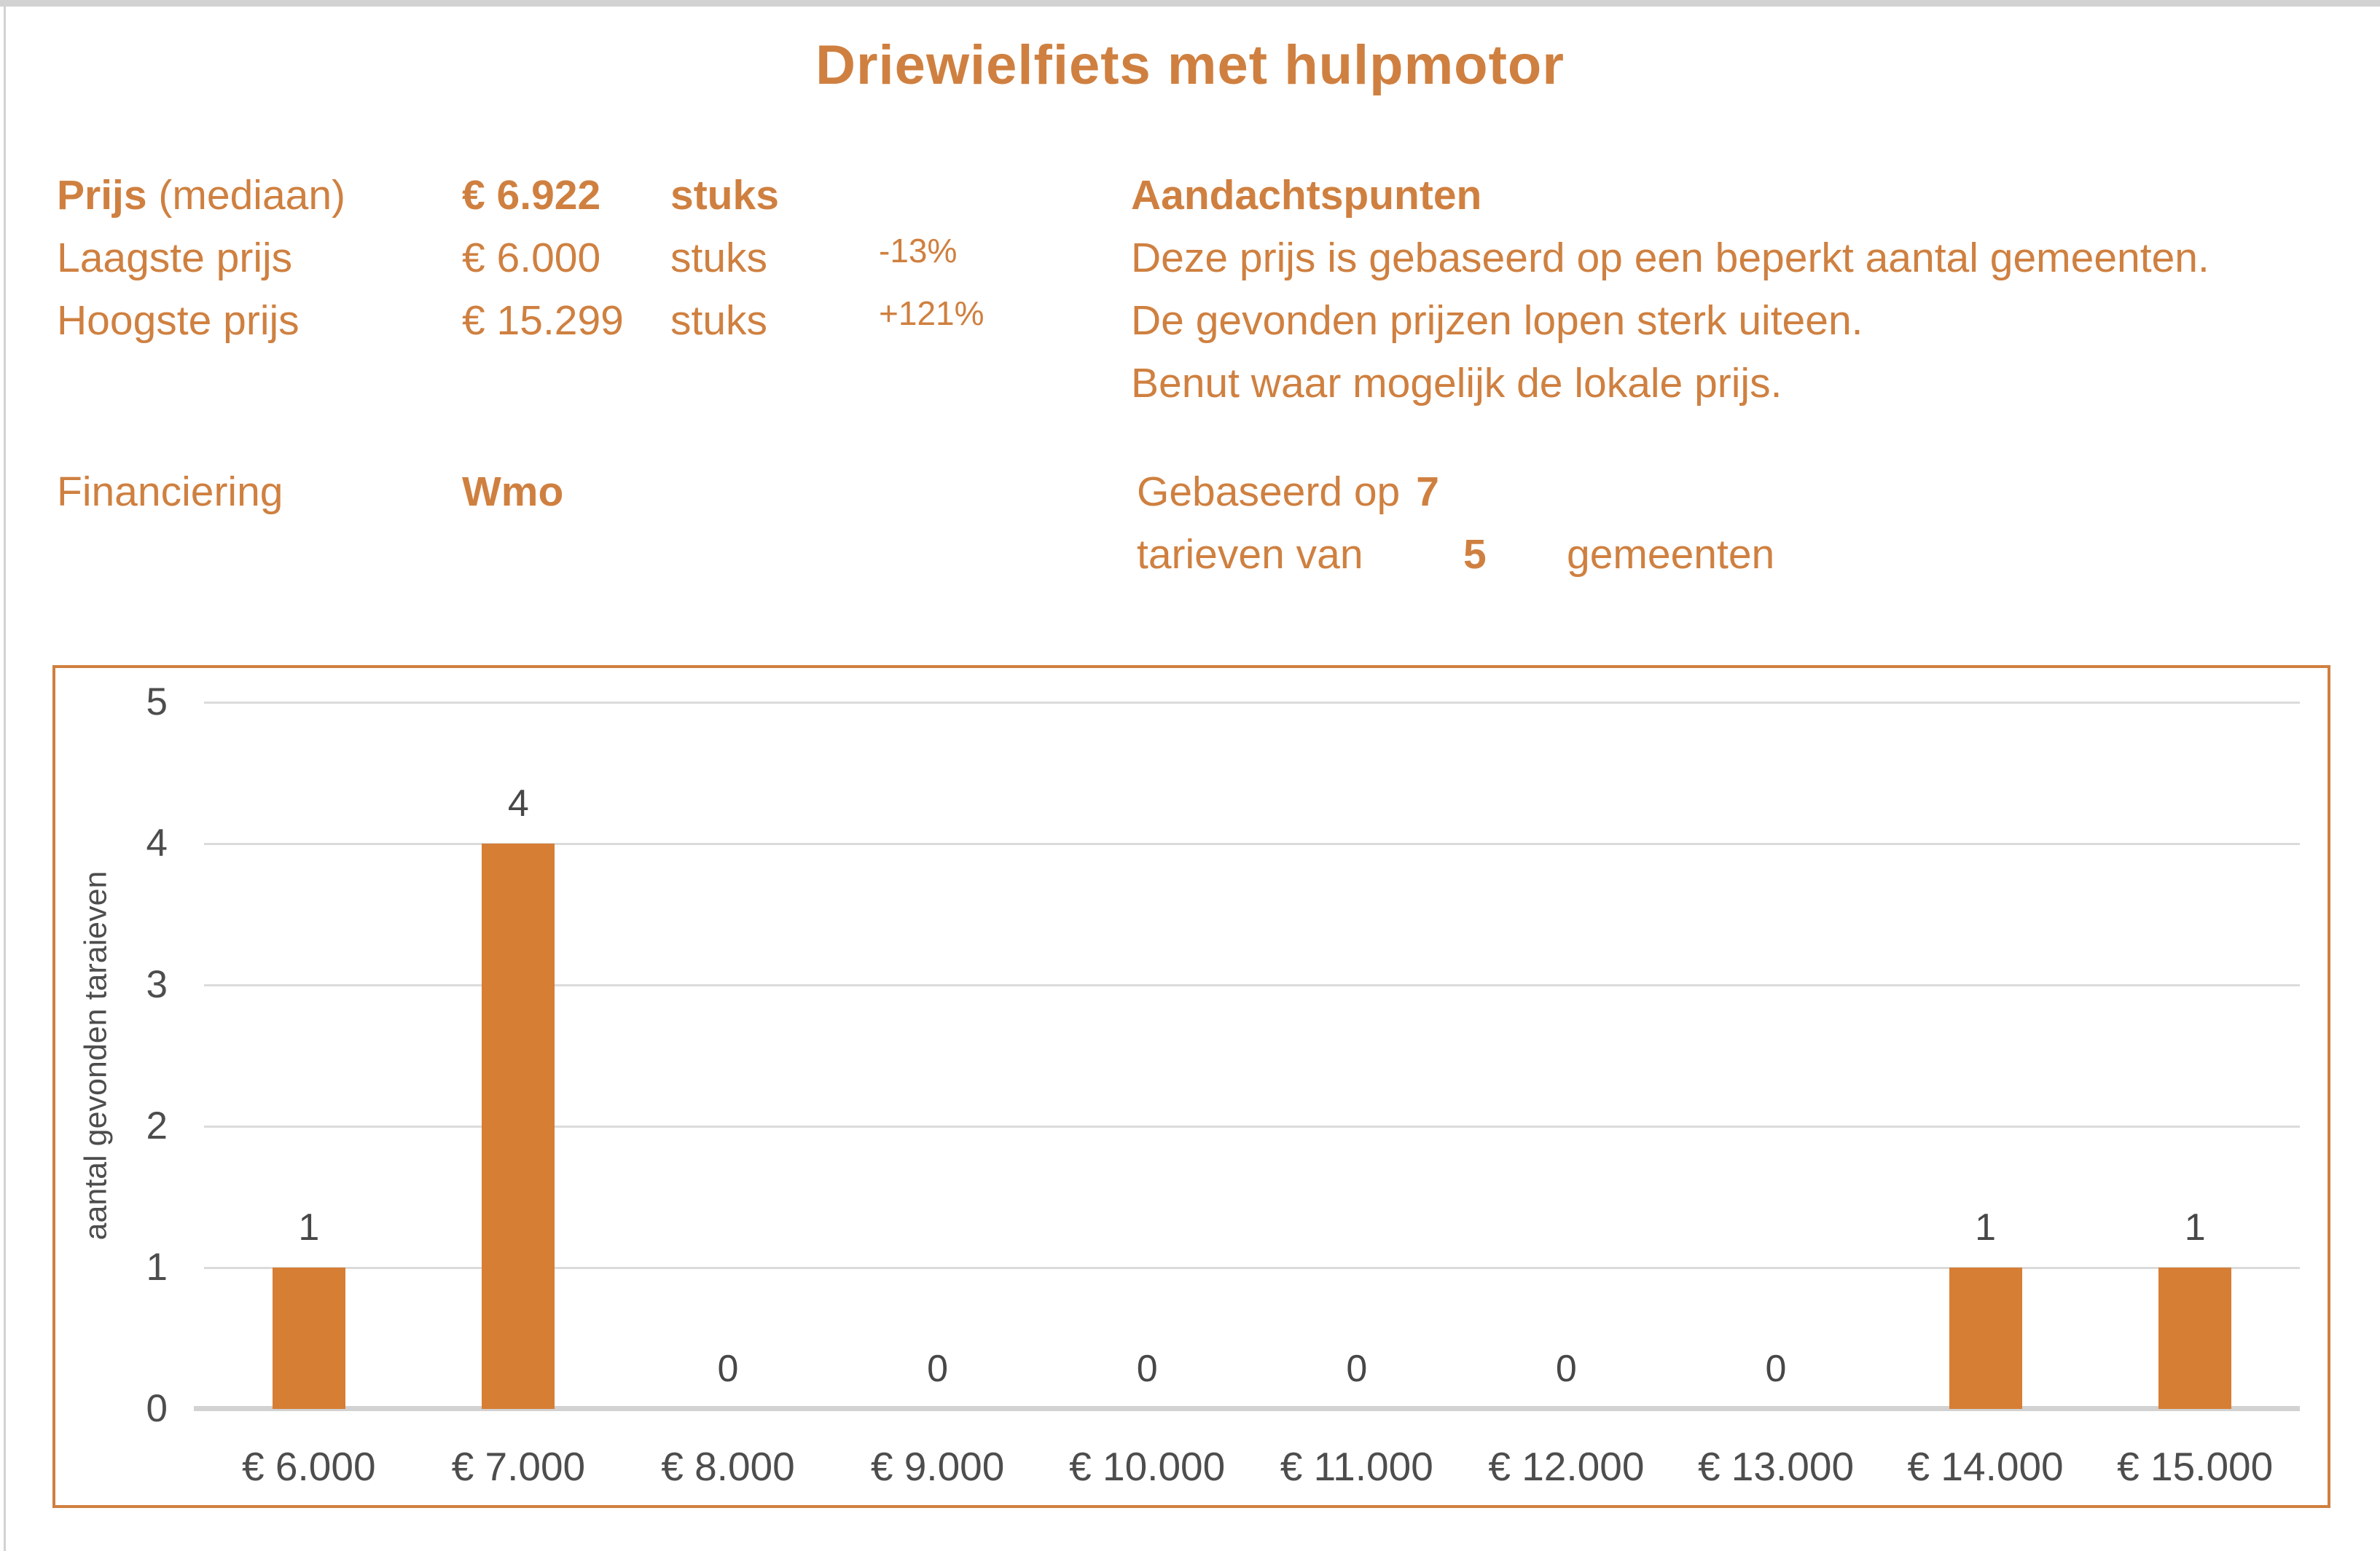 Image resolution: width=2380 pixels, height=1551 pixels. I want to click on y-tick-label: 0, so click(157, 1408).